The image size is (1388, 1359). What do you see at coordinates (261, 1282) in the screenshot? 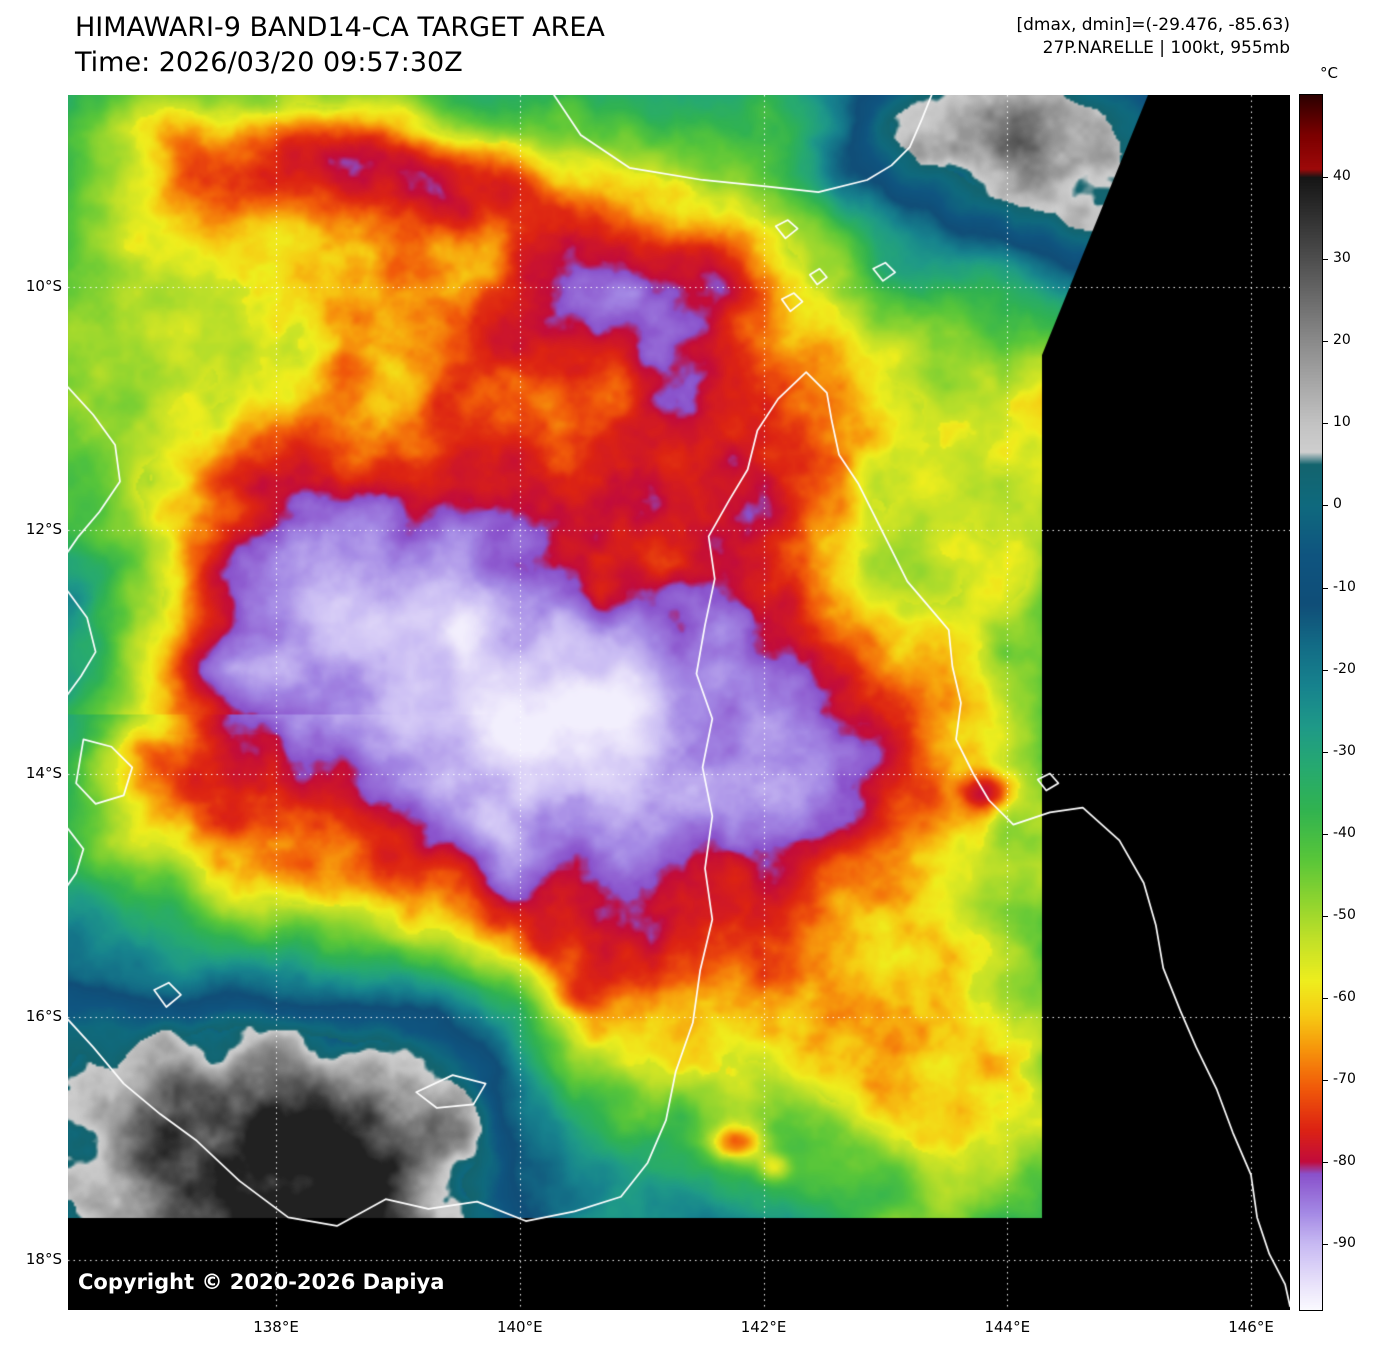
I see `copyright-label: Copyright © 2020-2026 Dapiya` at bounding box center [261, 1282].